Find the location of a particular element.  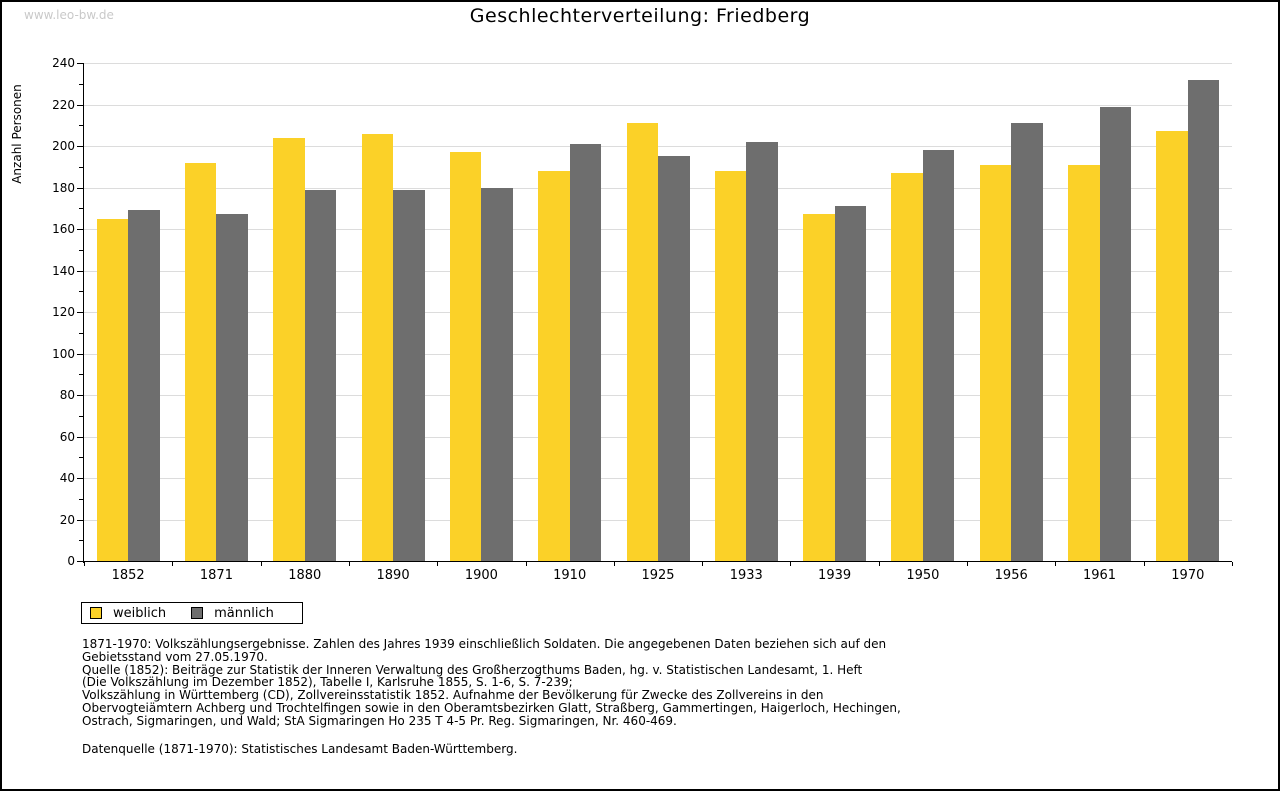

x-category-label: 1880 is located at coordinates (305, 575).